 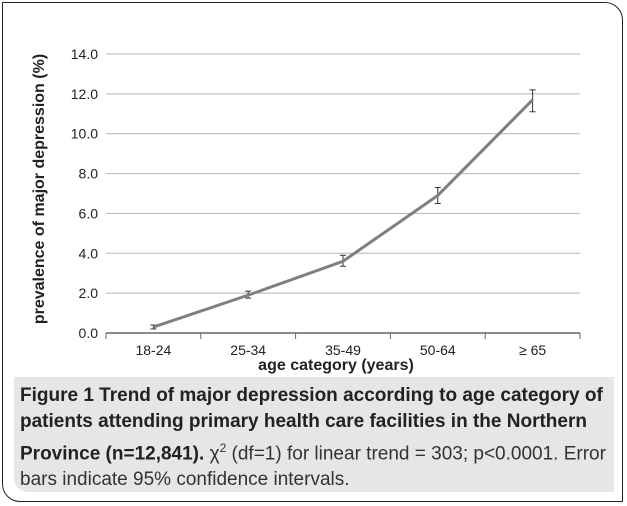 I want to click on y-tick-label: 6.0, so click(x=89, y=213).